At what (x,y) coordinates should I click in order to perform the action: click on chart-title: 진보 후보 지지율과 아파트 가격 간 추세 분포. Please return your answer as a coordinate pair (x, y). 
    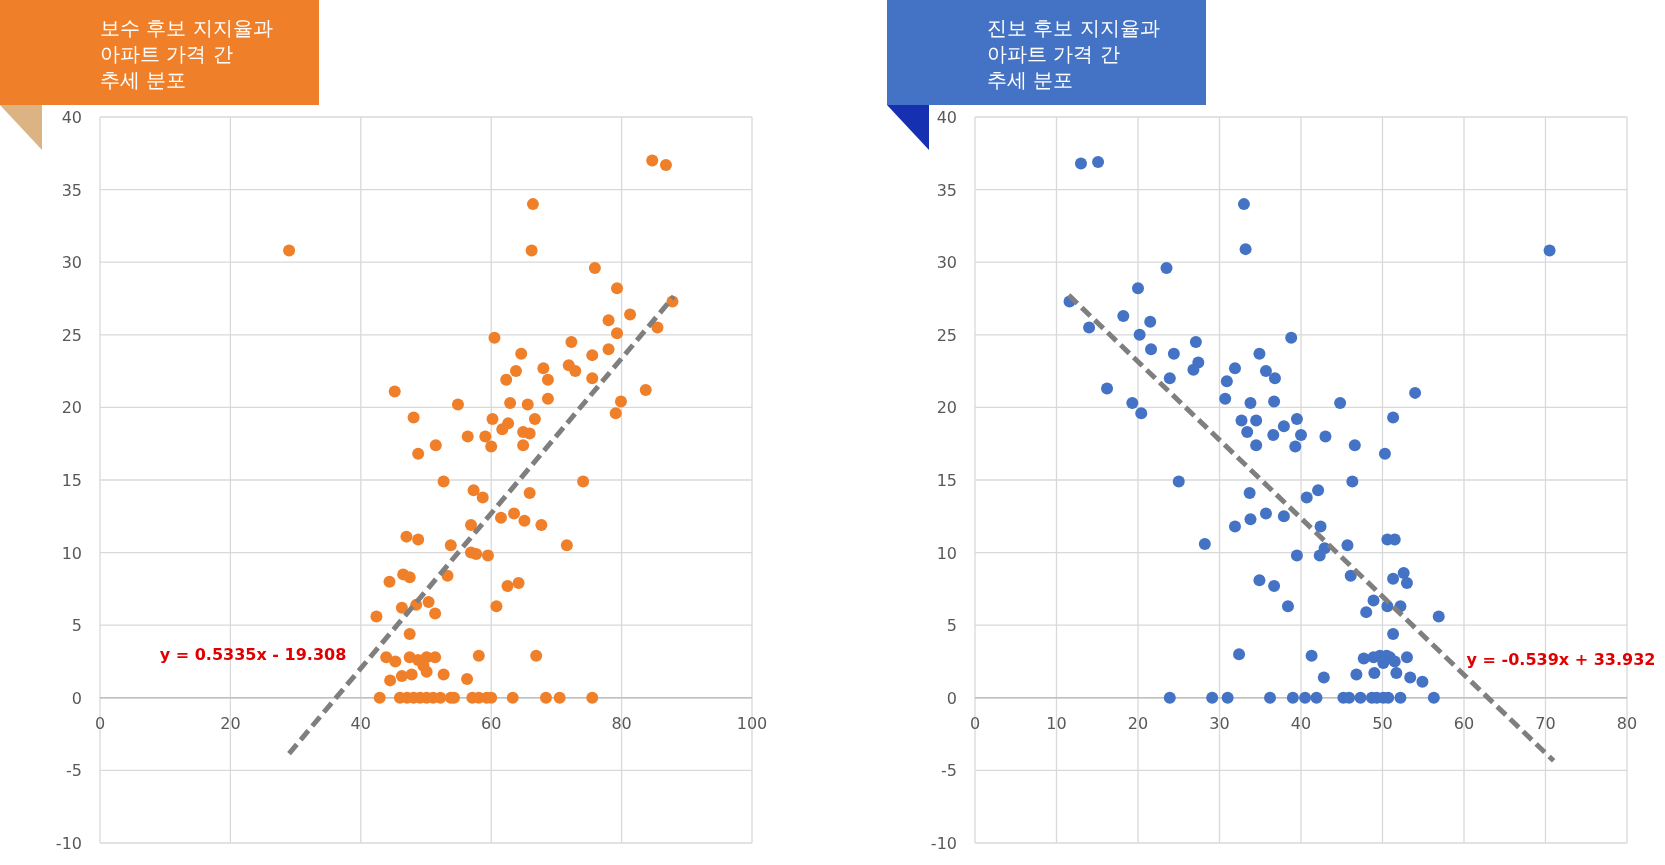
    Looking at the image, I should click on (1073, 54).